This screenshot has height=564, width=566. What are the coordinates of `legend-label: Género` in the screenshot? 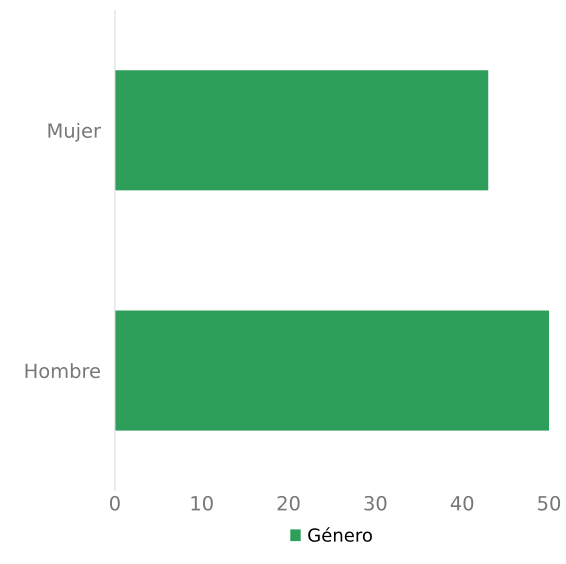 It's located at (340, 534).